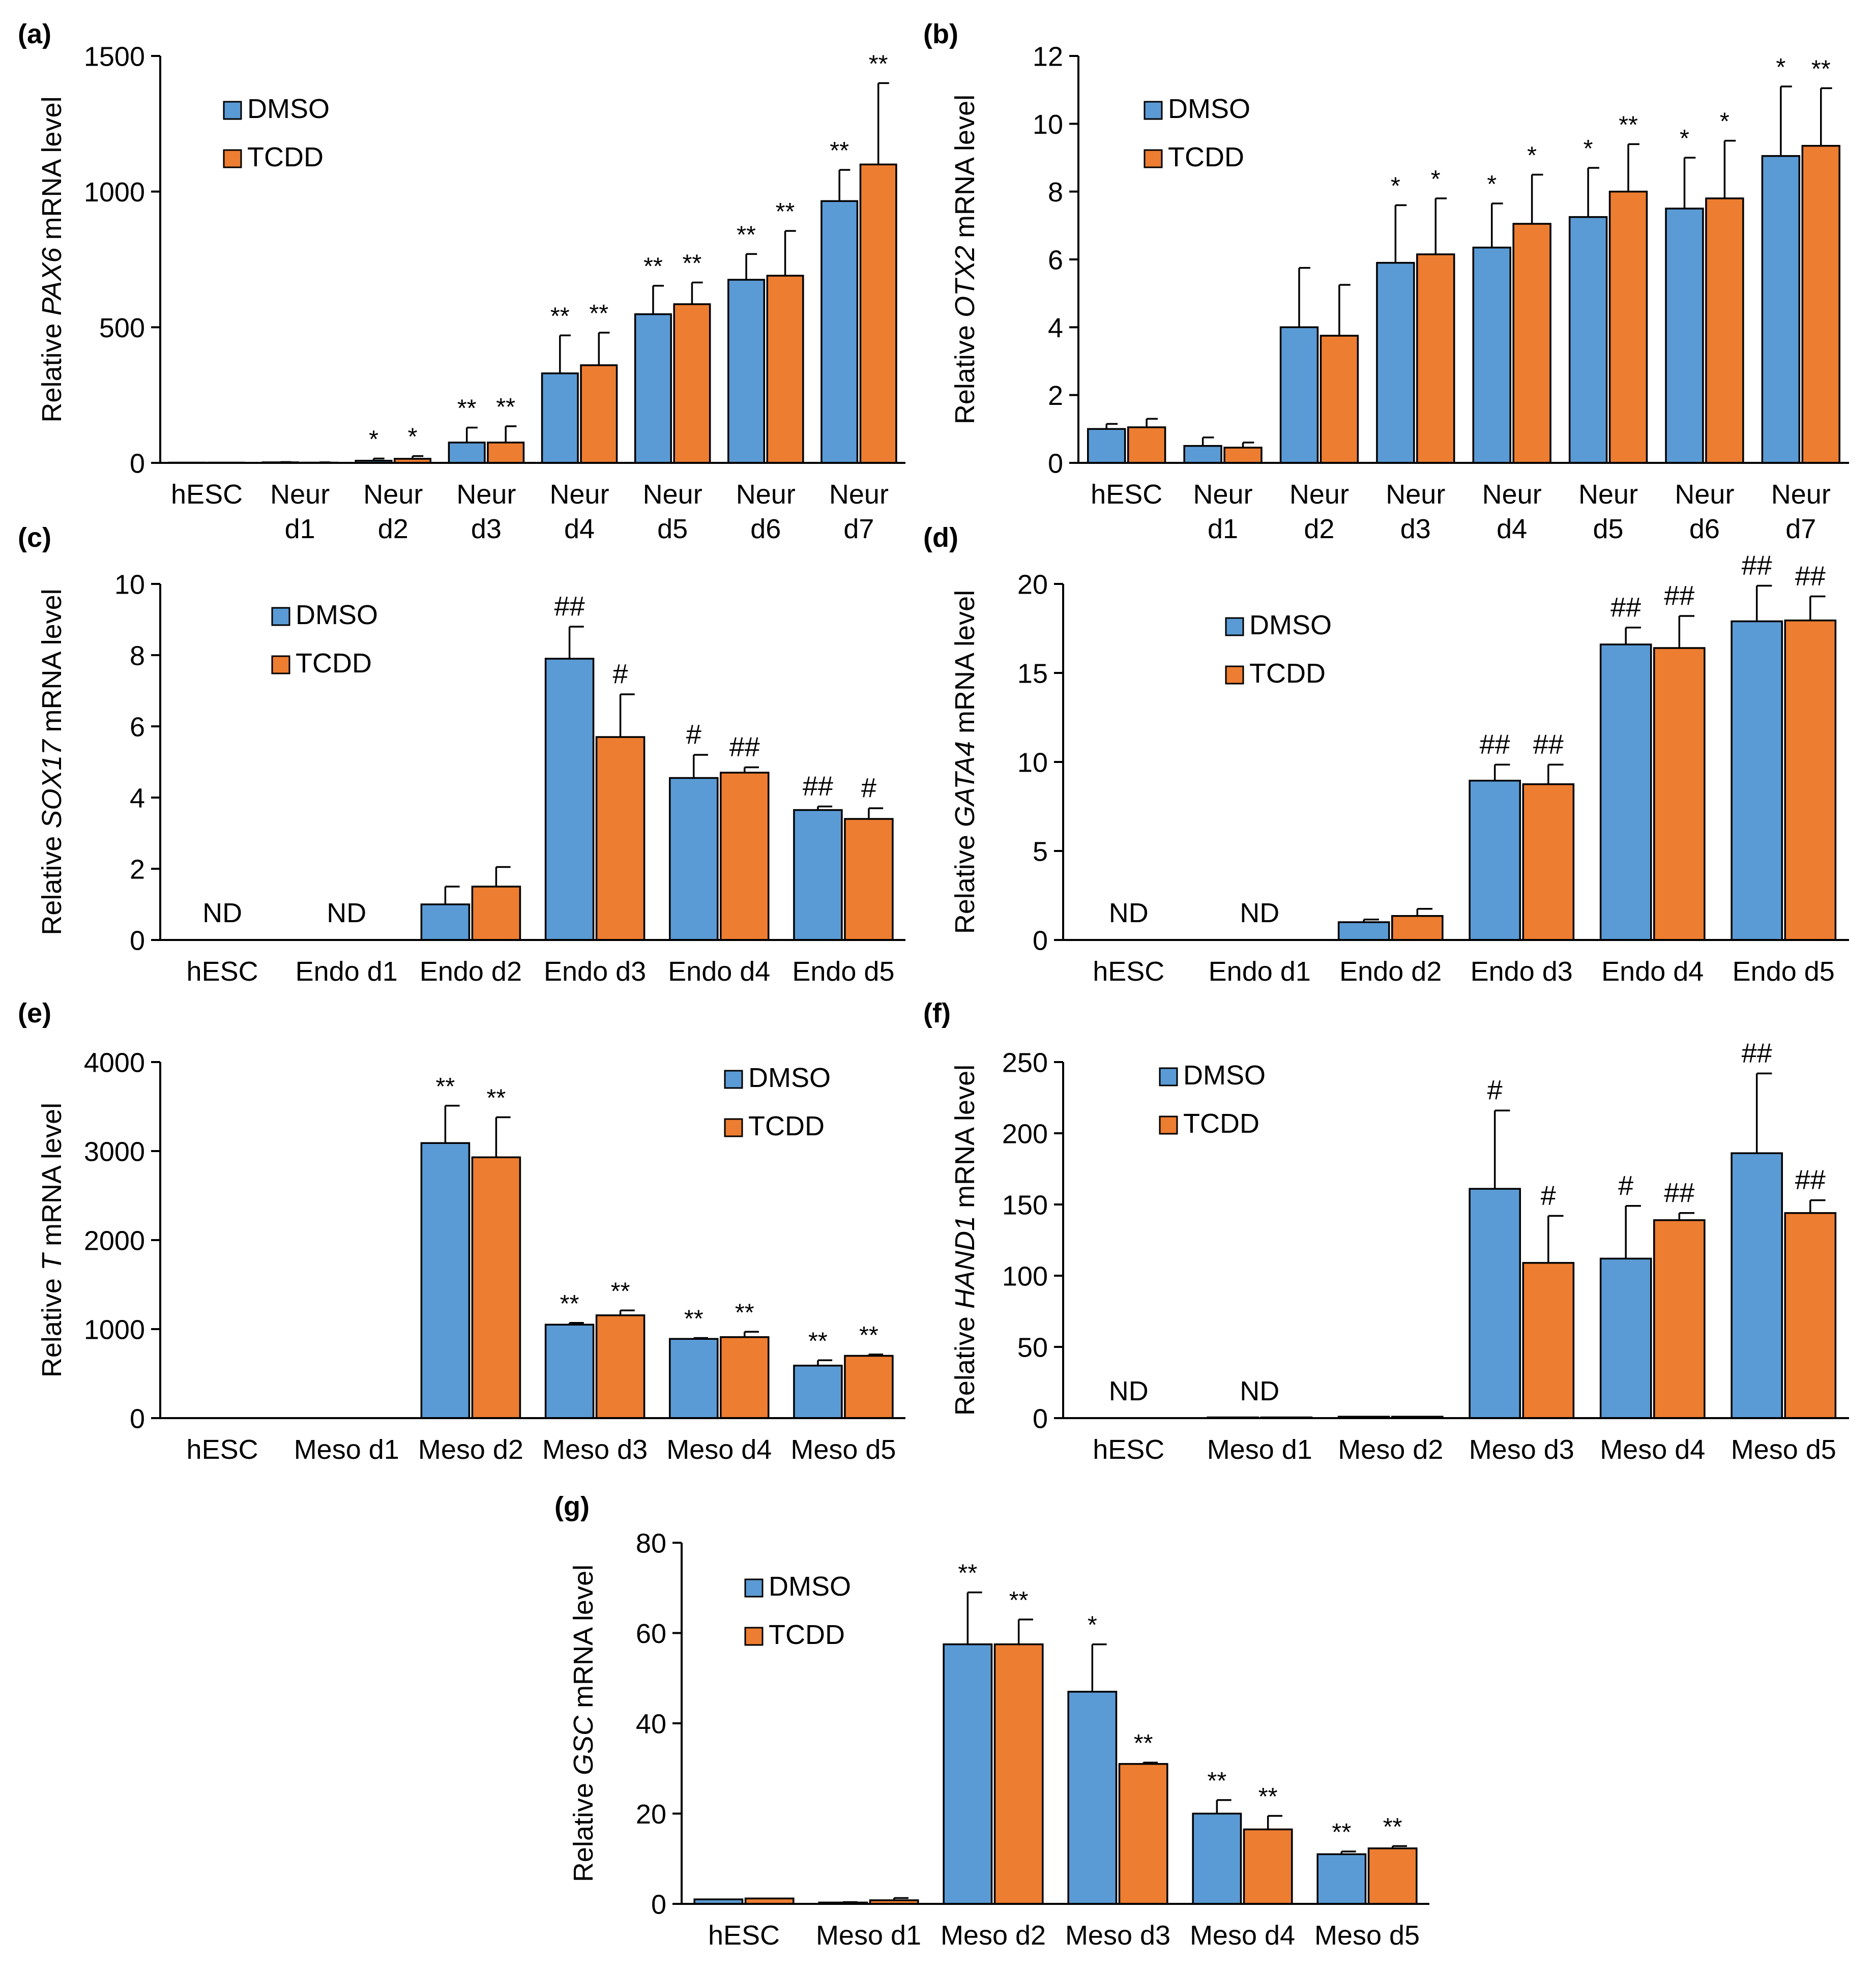  I want to click on significance-mark: *, so click(1725, 121).